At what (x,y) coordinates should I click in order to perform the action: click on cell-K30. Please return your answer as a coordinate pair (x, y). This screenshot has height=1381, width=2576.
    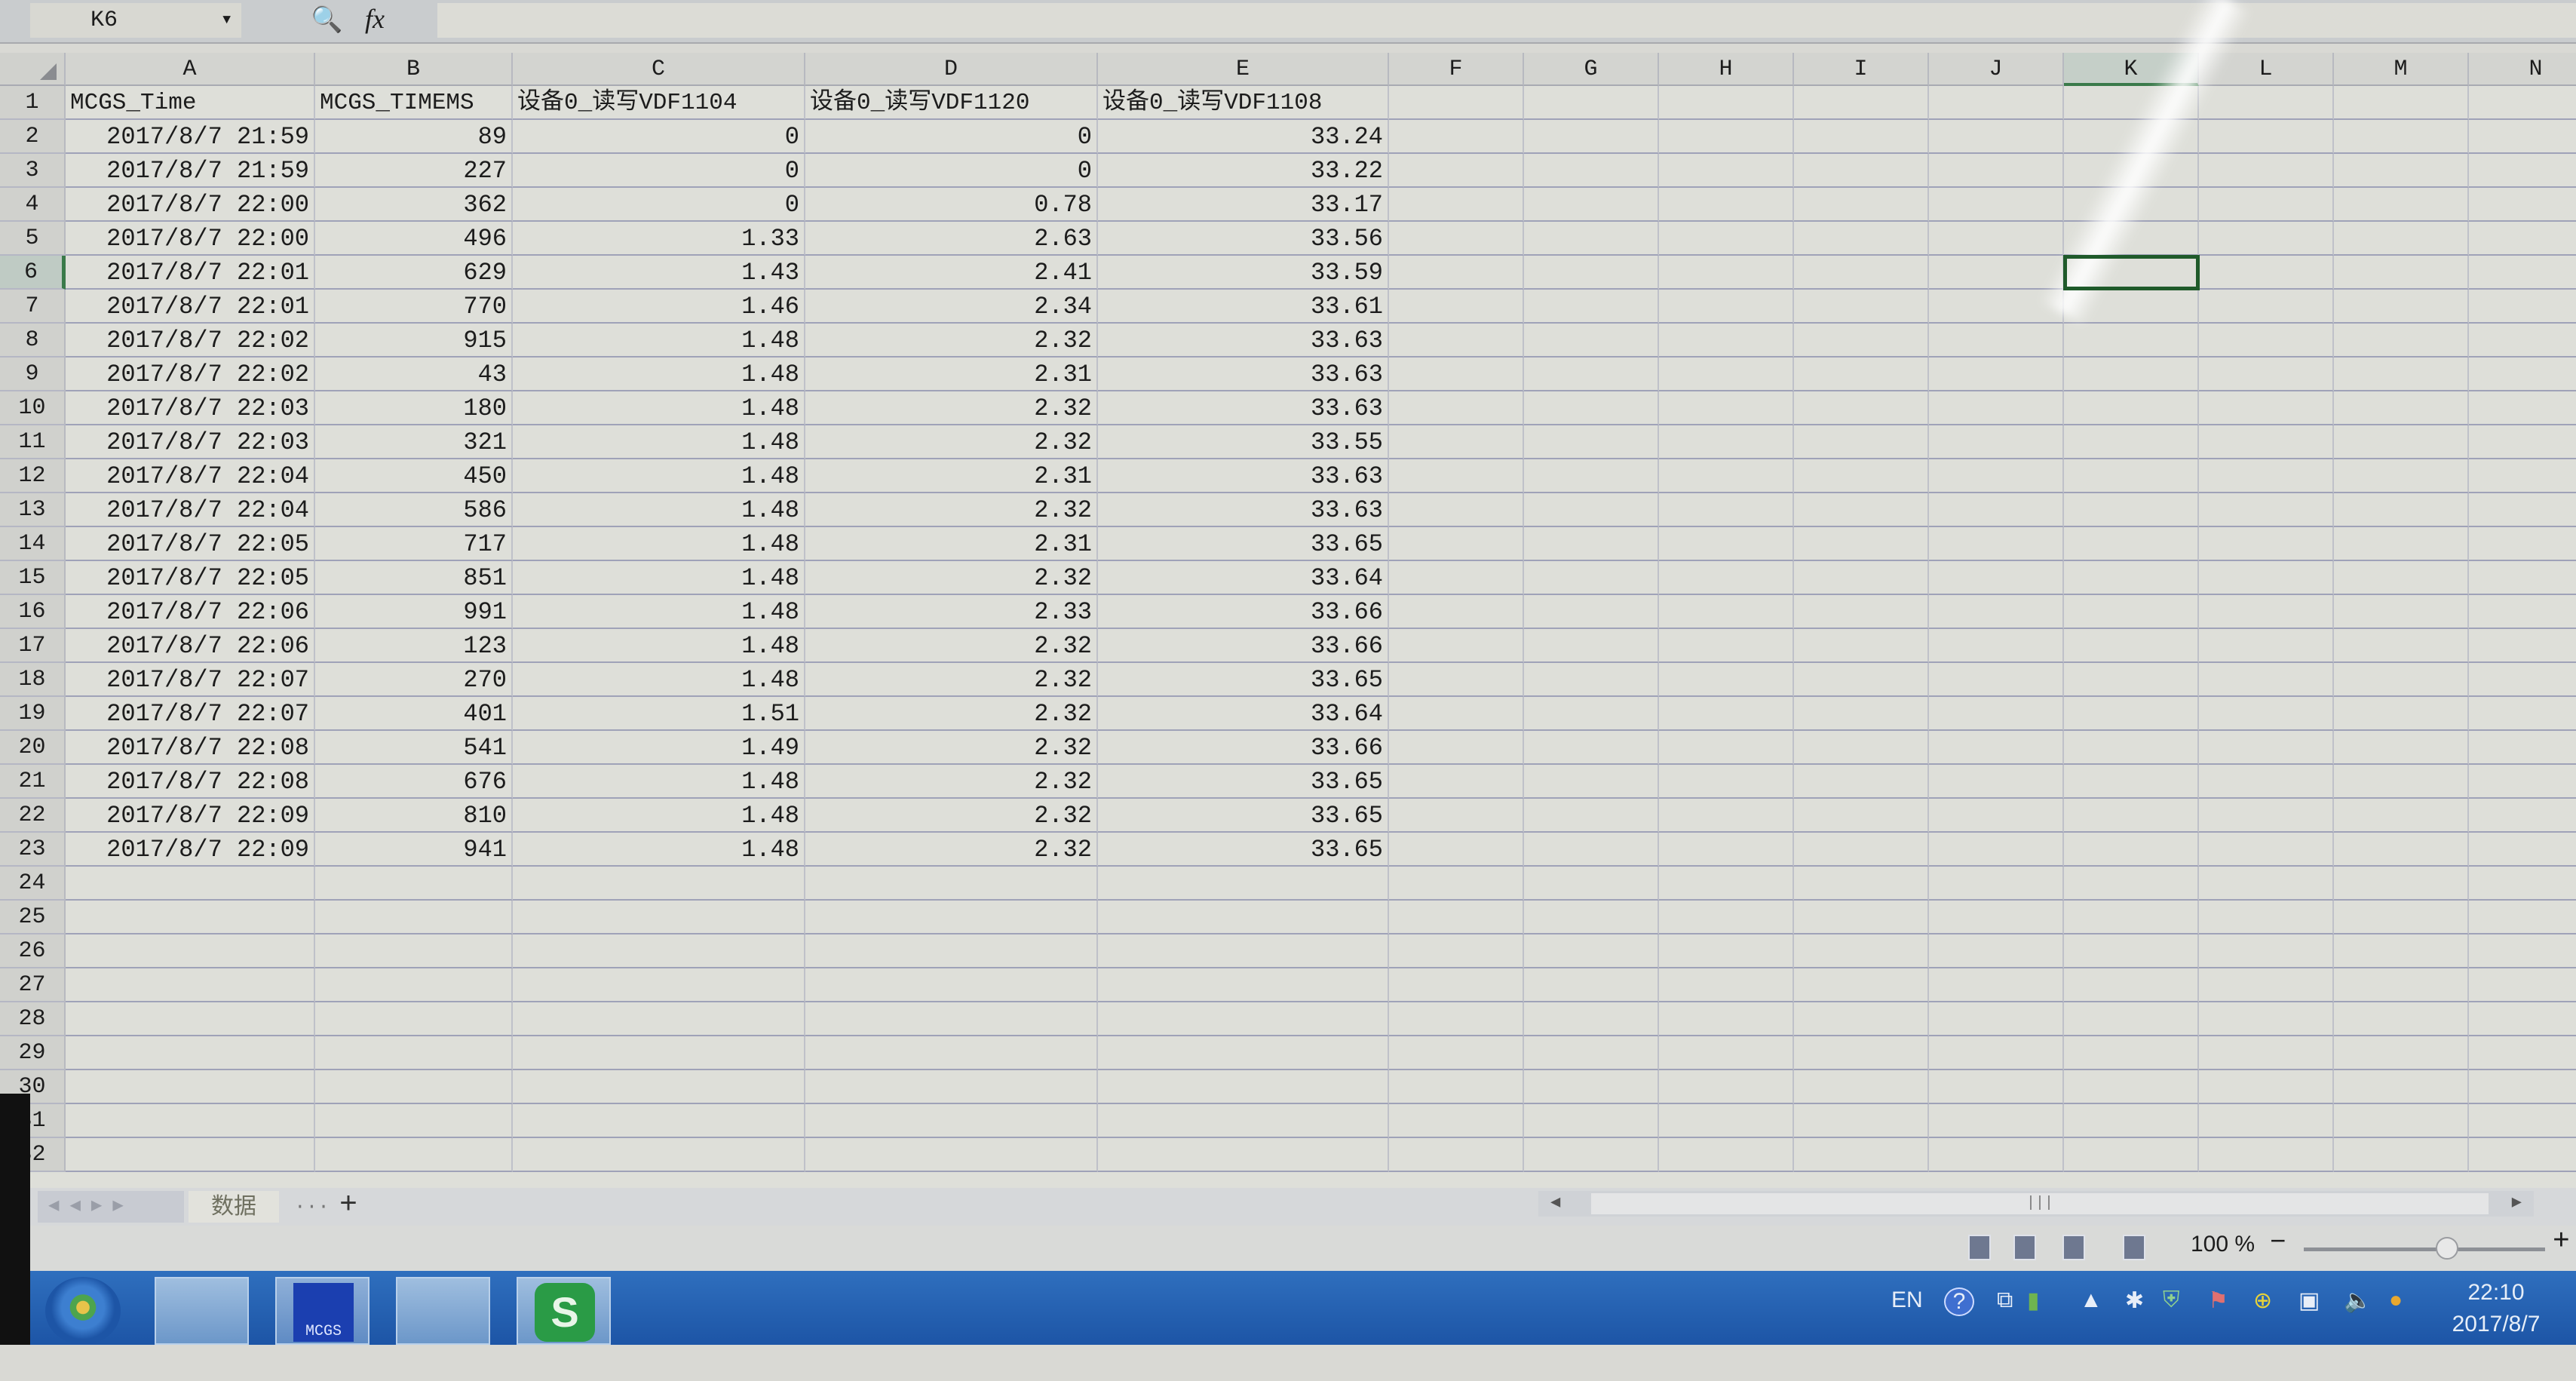
    Looking at the image, I should click on (2131, 1087).